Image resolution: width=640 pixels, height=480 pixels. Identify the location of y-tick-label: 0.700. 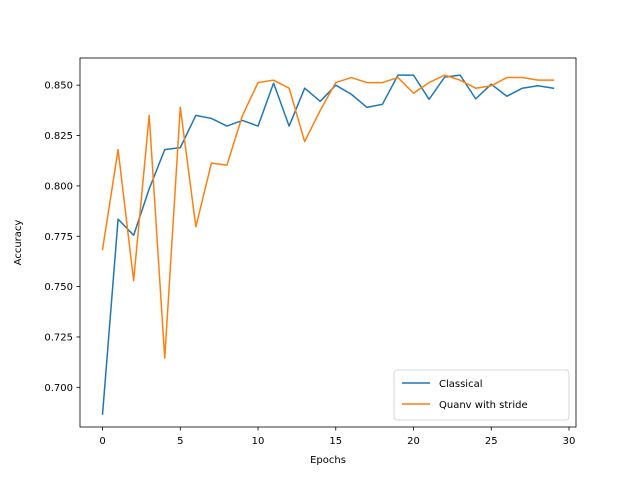
(58, 388).